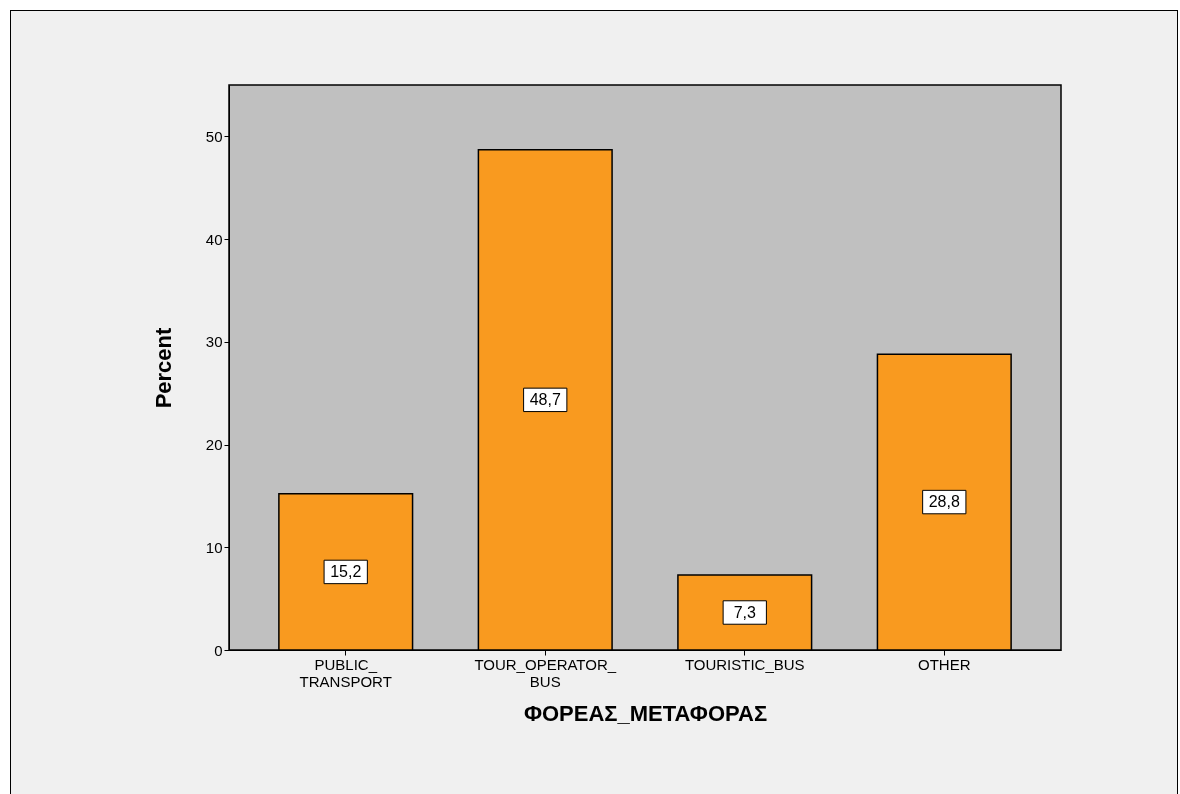 The width and height of the screenshot is (1180, 794). Describe the element at coordinates (545, 399) in the screenshot. I see `data-label: 48,7` at that location.